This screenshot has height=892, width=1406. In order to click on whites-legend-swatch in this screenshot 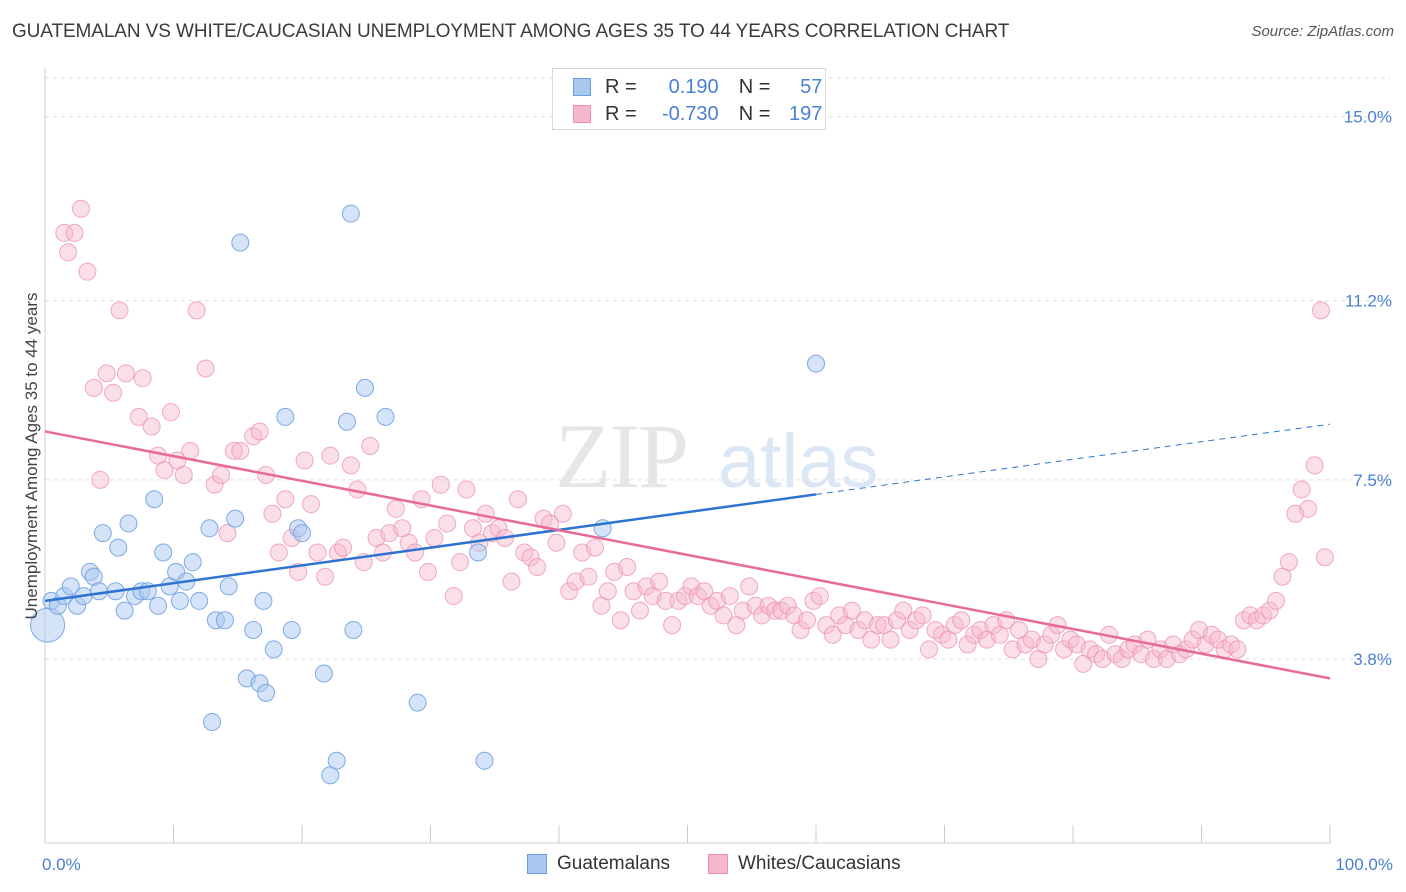, I will do `click(718, 864)`.